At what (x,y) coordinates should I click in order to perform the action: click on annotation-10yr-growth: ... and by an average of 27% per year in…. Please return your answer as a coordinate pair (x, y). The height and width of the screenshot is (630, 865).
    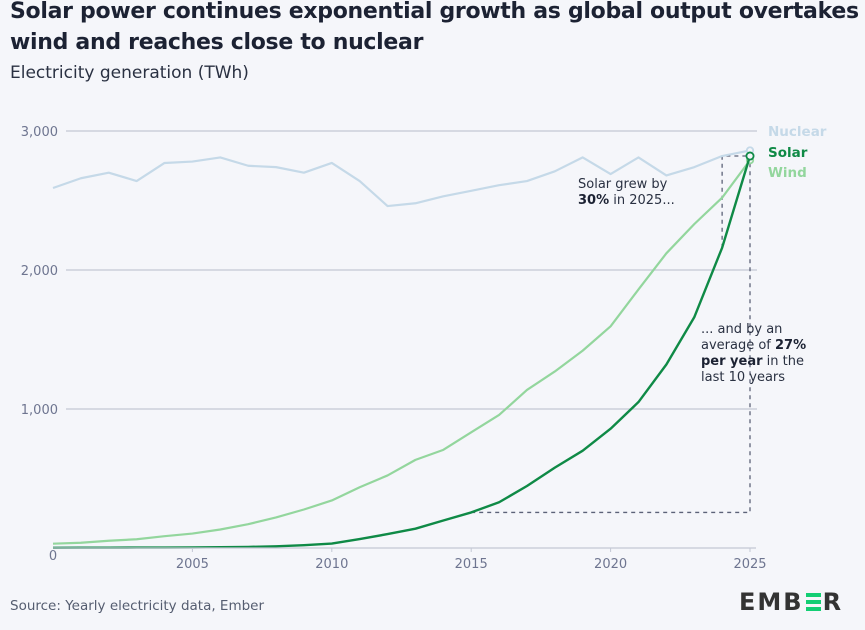
    Looking at the image, I should click on (760, 354).